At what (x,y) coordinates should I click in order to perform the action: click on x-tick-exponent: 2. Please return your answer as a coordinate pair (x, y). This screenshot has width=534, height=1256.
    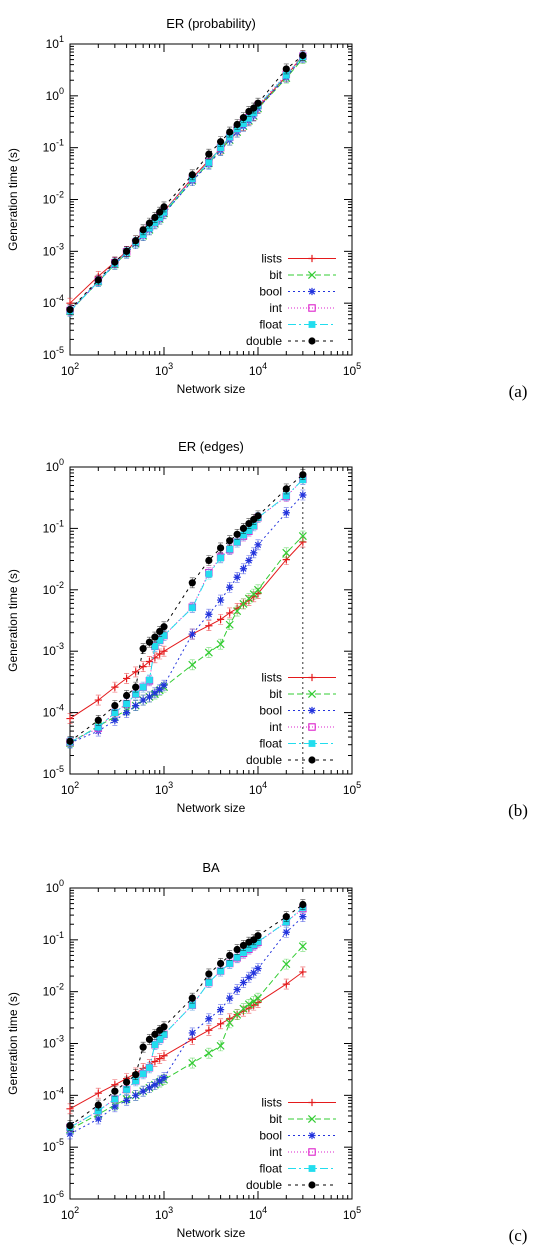
    Looking at the image, I should click on (76, 1210).